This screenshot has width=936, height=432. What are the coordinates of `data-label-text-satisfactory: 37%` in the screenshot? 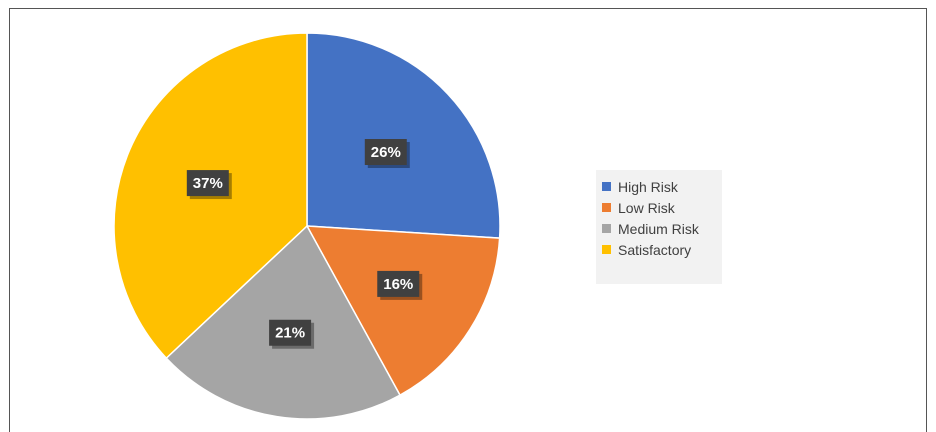 It's located at (208, 183).